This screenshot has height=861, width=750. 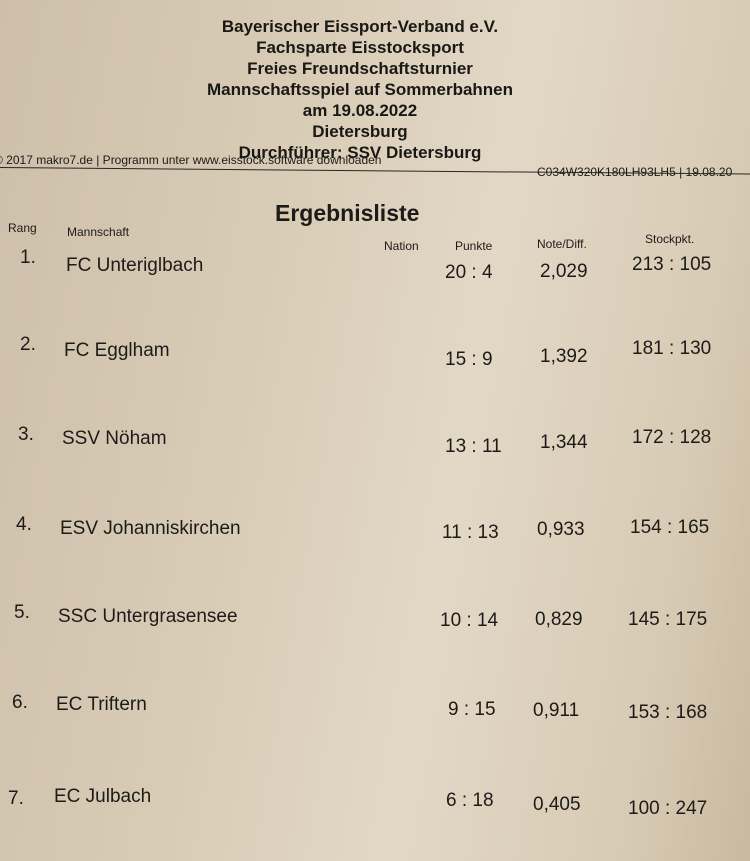 I want to click on note-cell: 1,344, so click(x=564, y=442).